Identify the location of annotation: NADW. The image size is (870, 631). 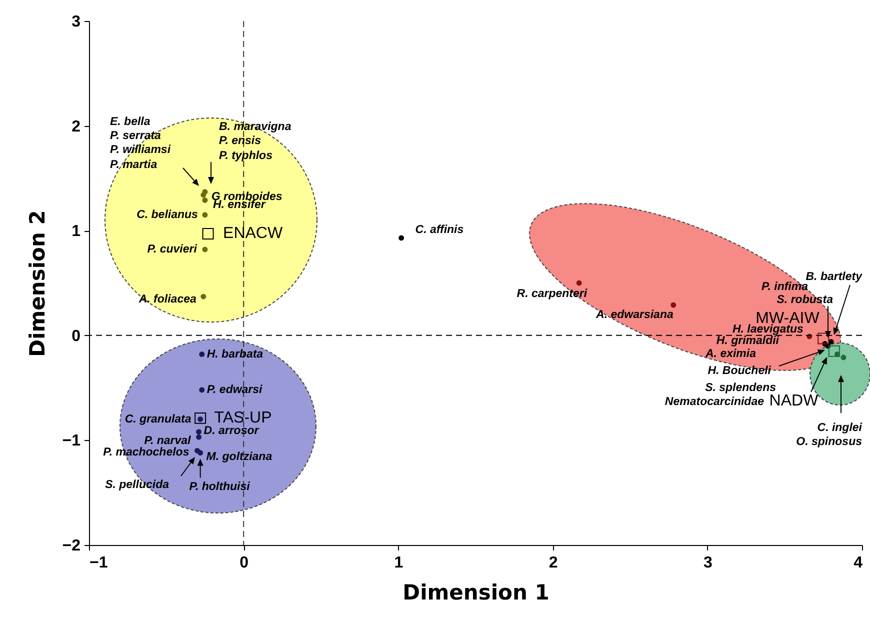
(794, 401).